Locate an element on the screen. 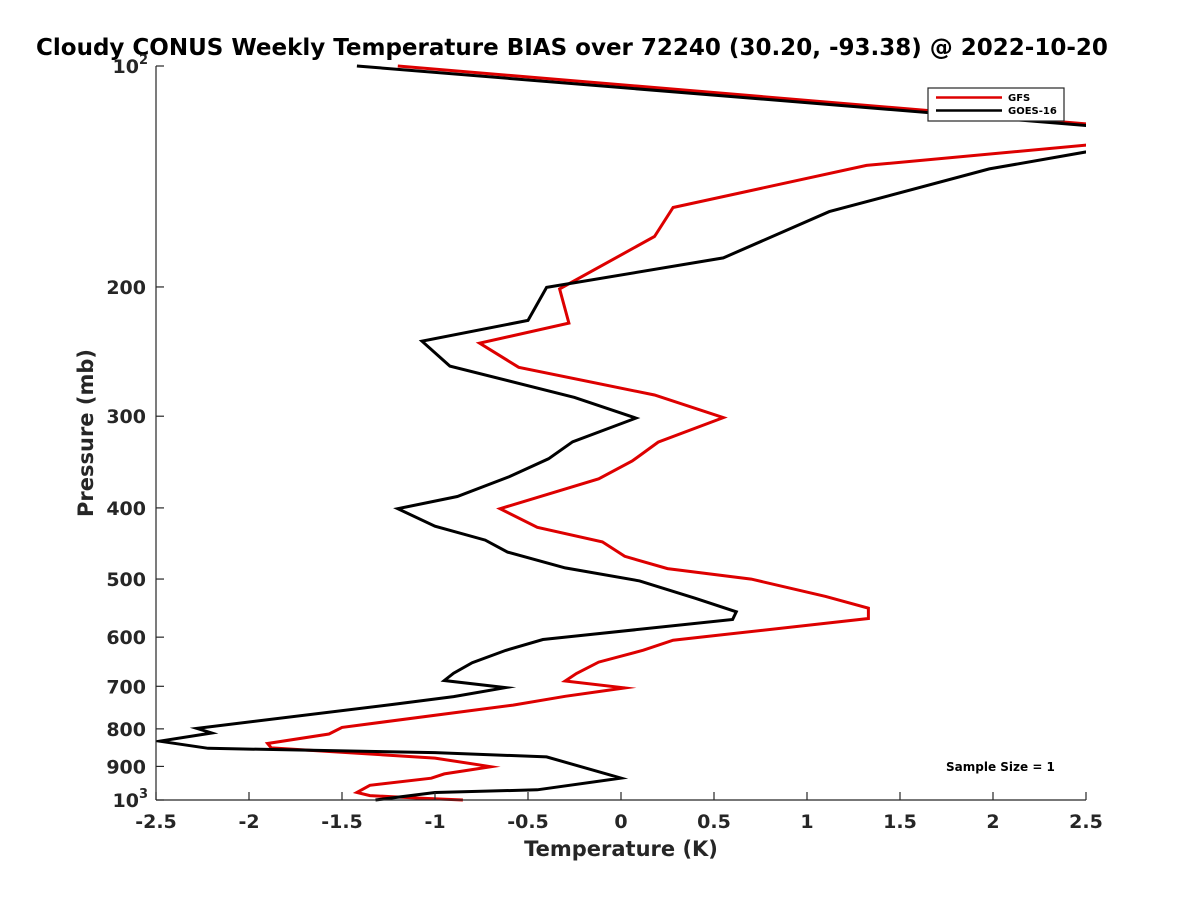  x-tick-label: 0 is located at coordinates (620, 822).